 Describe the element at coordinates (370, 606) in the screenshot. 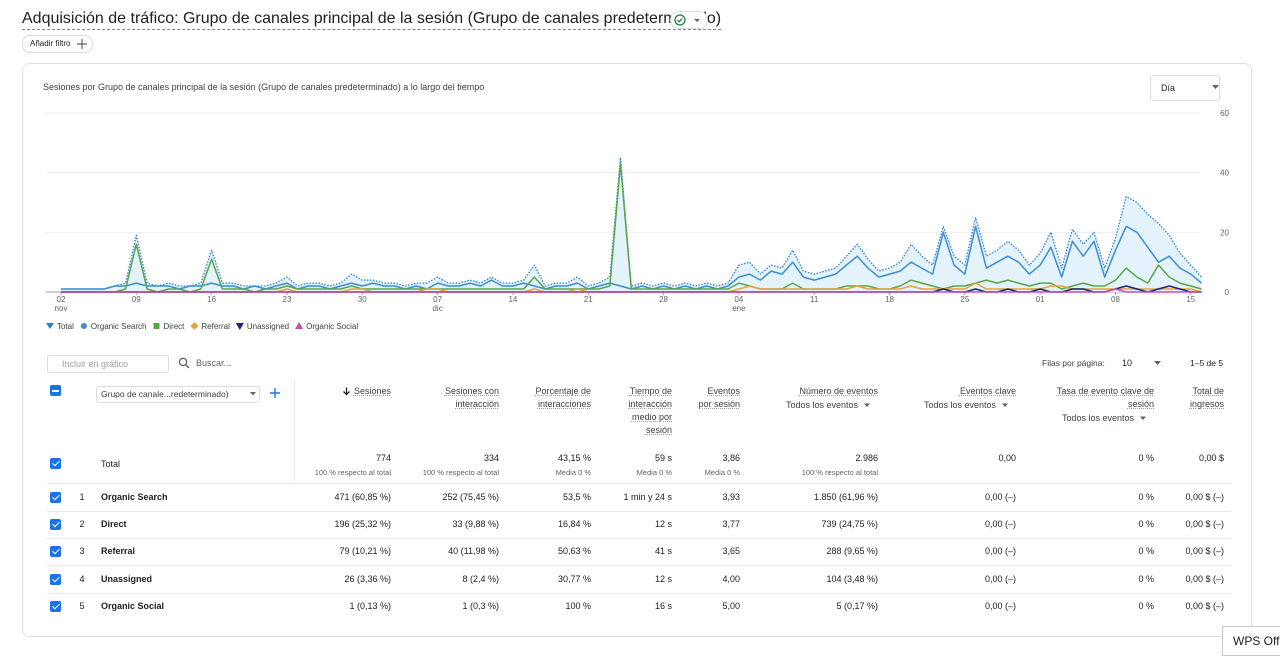

I see `cell: 1 (0,13 %)` at that location.